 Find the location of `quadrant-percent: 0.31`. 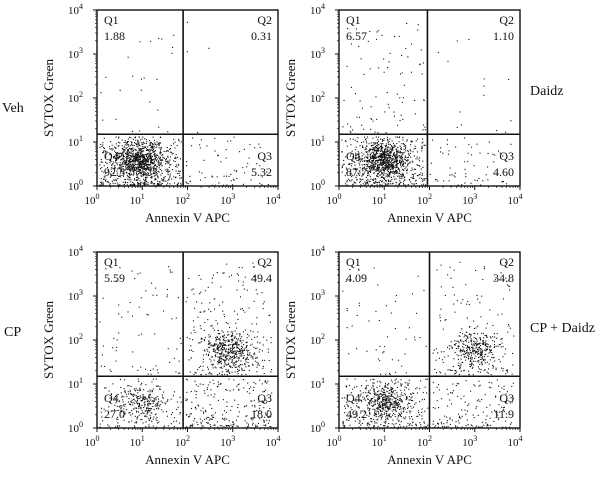

quadrant-percent: 0.31 is located at coordinates (261, 36).